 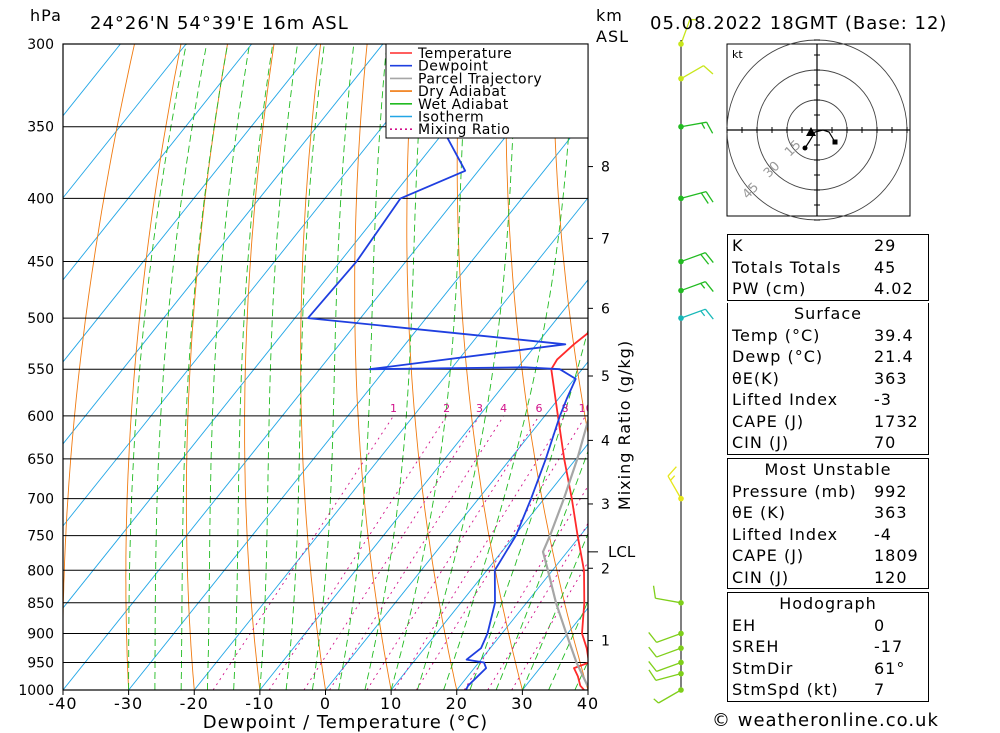 What do you see at coordinates (828, 313) in the screenshot?
I see `surface-title: Surface` at bounding box center [828, 313].